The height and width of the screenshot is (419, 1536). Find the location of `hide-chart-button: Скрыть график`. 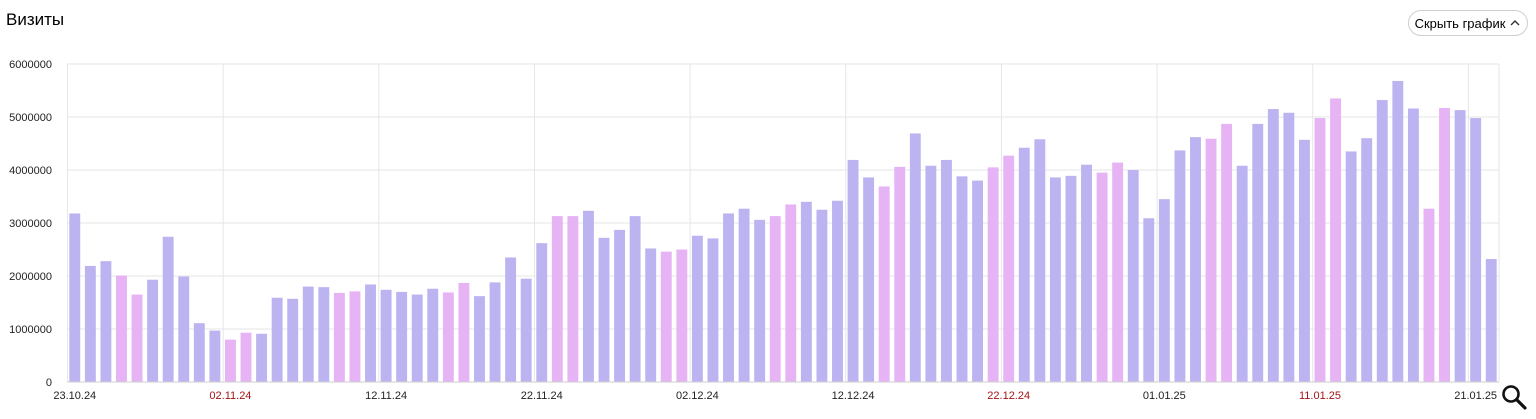

hide-chart-button: Скрыть график is located at coordinates (1468, 23).